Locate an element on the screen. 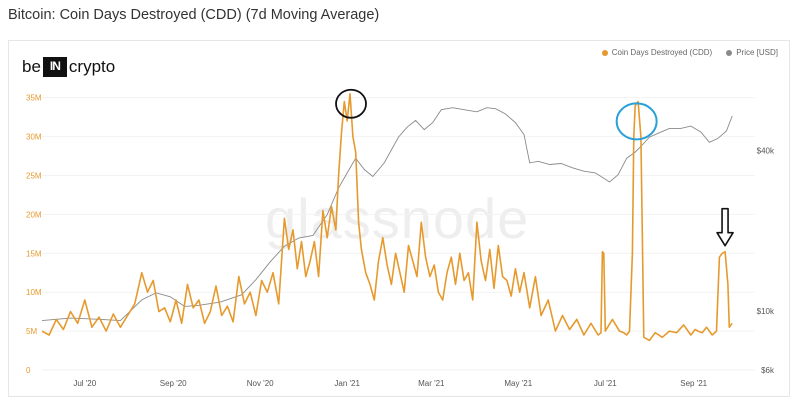 The height and width of the screenshot is (411, 800). annotation-circle-black is located at coordinates (351, 103).